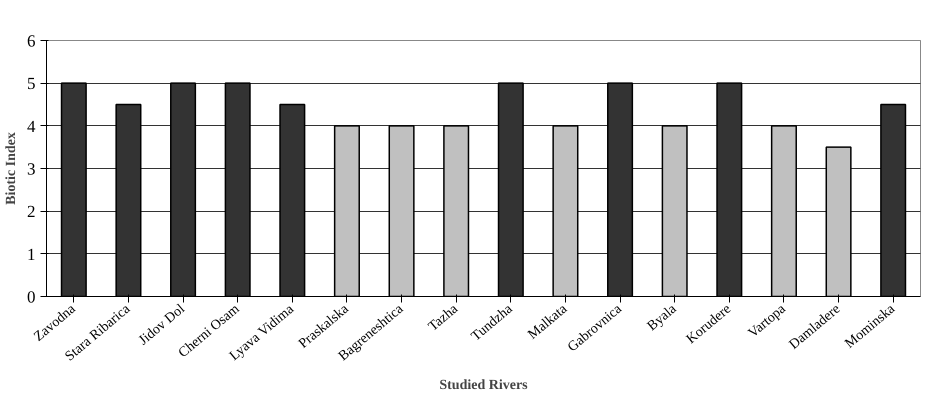  What do you see at coordinates (483, 386) in the screenshot?
I see `x-axis-title: Studied Rivers` at bounding box center [483, 386].